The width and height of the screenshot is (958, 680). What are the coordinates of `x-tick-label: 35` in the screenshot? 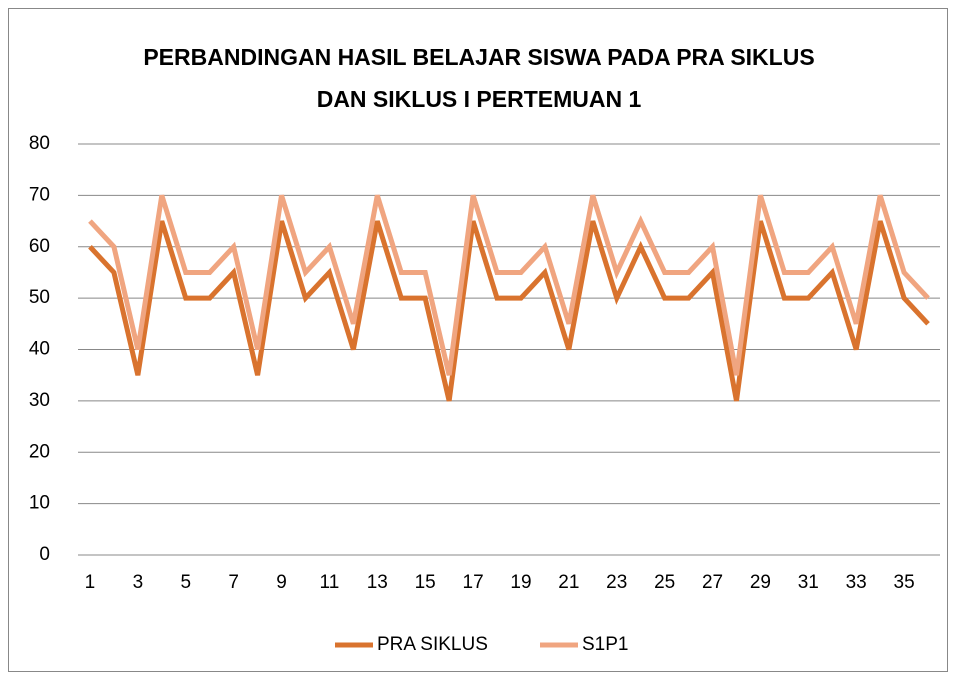 It's located at (904, 582).